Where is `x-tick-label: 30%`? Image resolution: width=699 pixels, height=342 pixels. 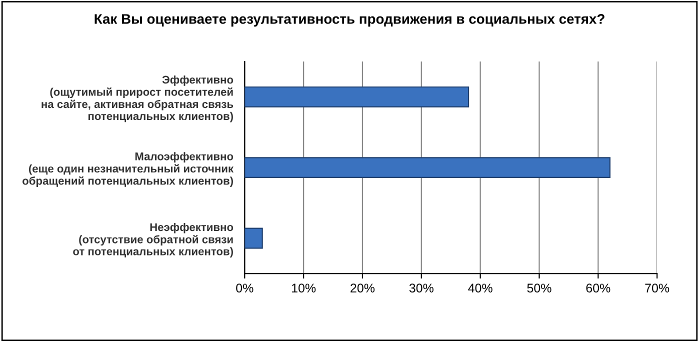 x-tick-label: 30% is located at coordinates (421, 288).